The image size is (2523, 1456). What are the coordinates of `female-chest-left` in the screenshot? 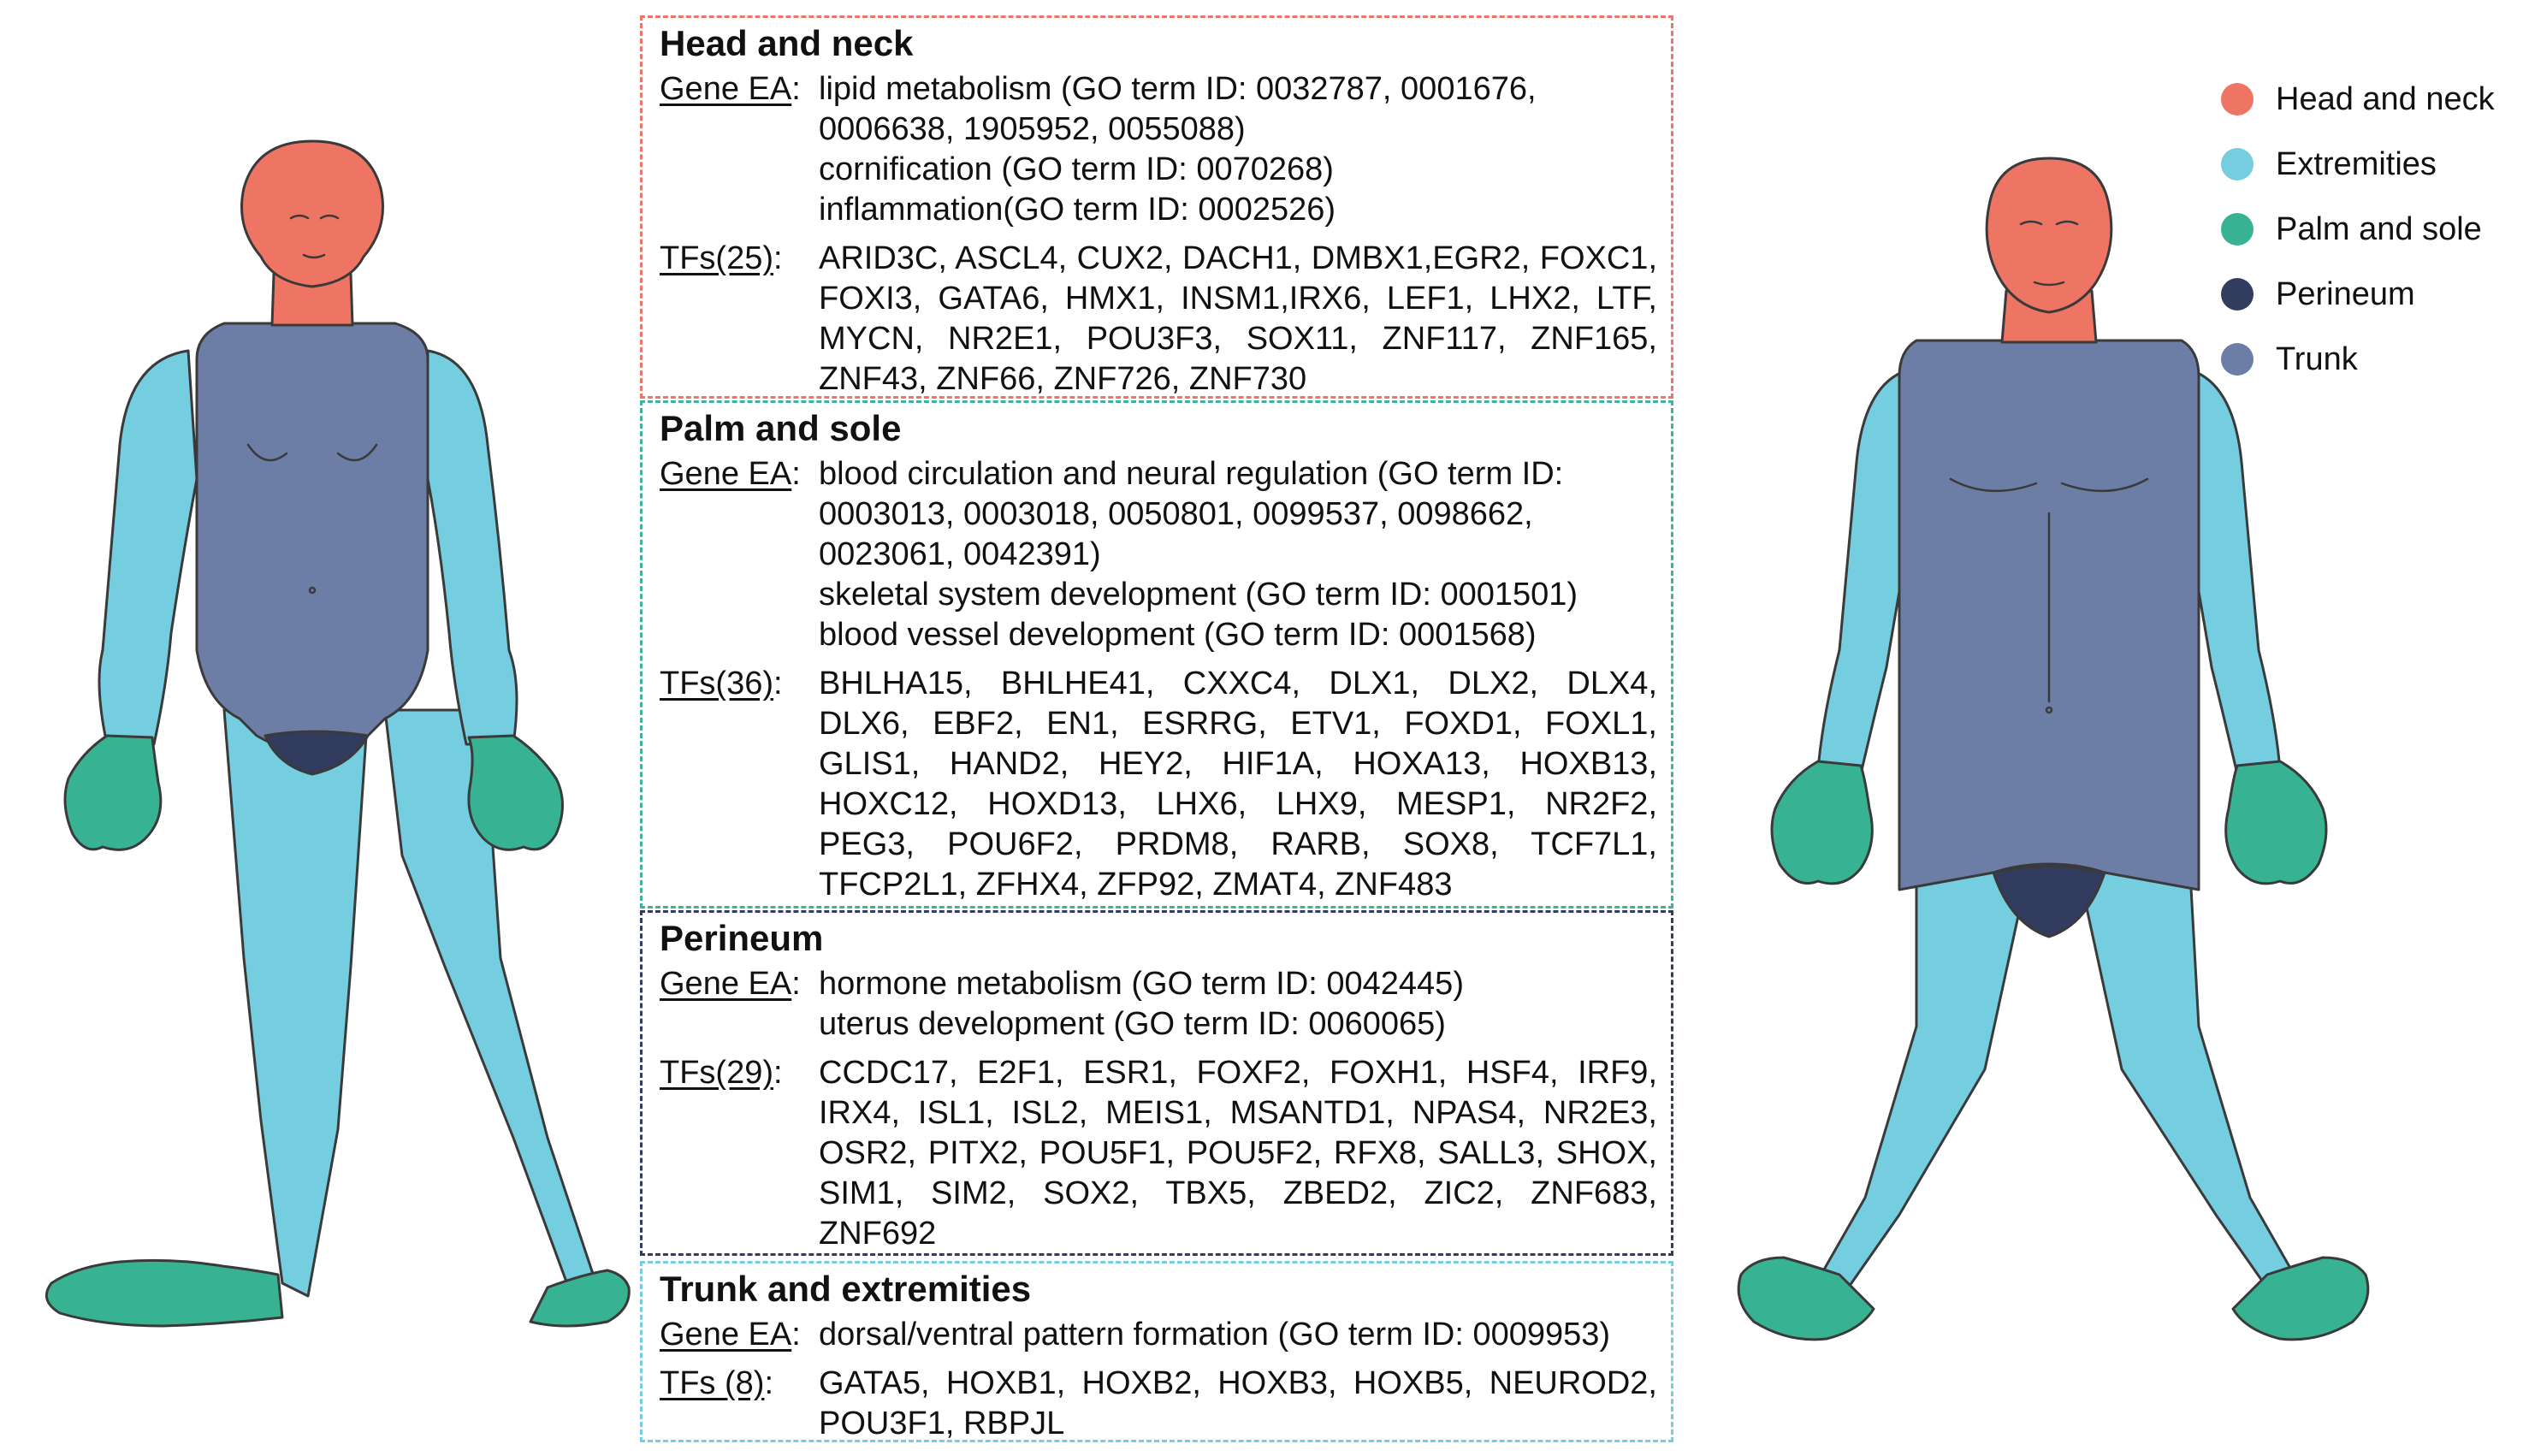 It's located at (267, 452).